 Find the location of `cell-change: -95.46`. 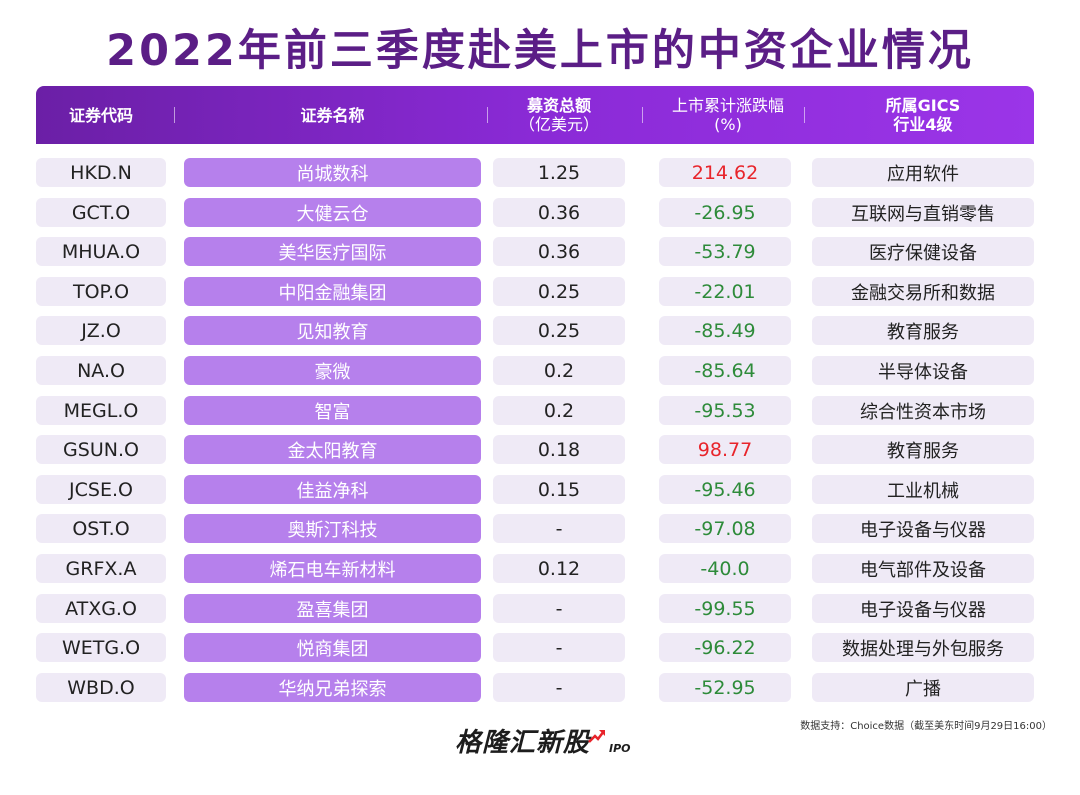

cell-change: -95.46 is located at coordinates (725, 489).